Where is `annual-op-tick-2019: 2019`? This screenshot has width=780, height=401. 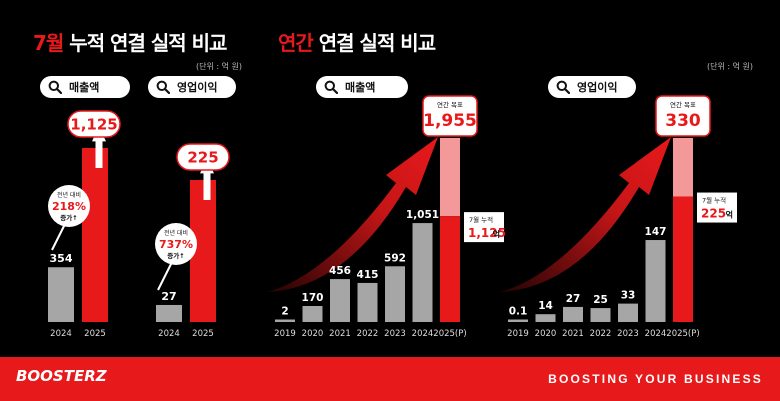
annual-op-tick-2019: 2019 is located at coordinates (518, 334).